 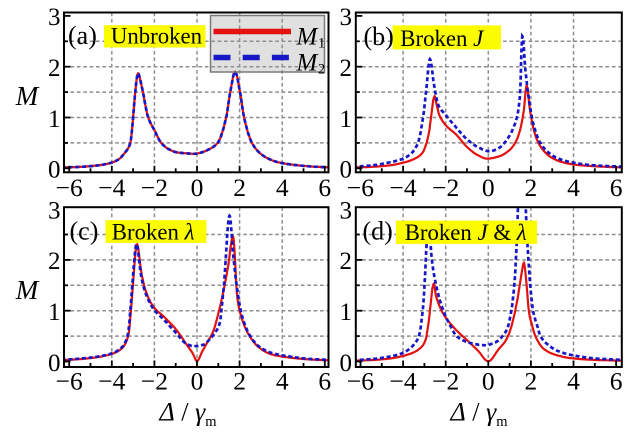 I want to click on svg-text: (a), so click(x=82, y=35).